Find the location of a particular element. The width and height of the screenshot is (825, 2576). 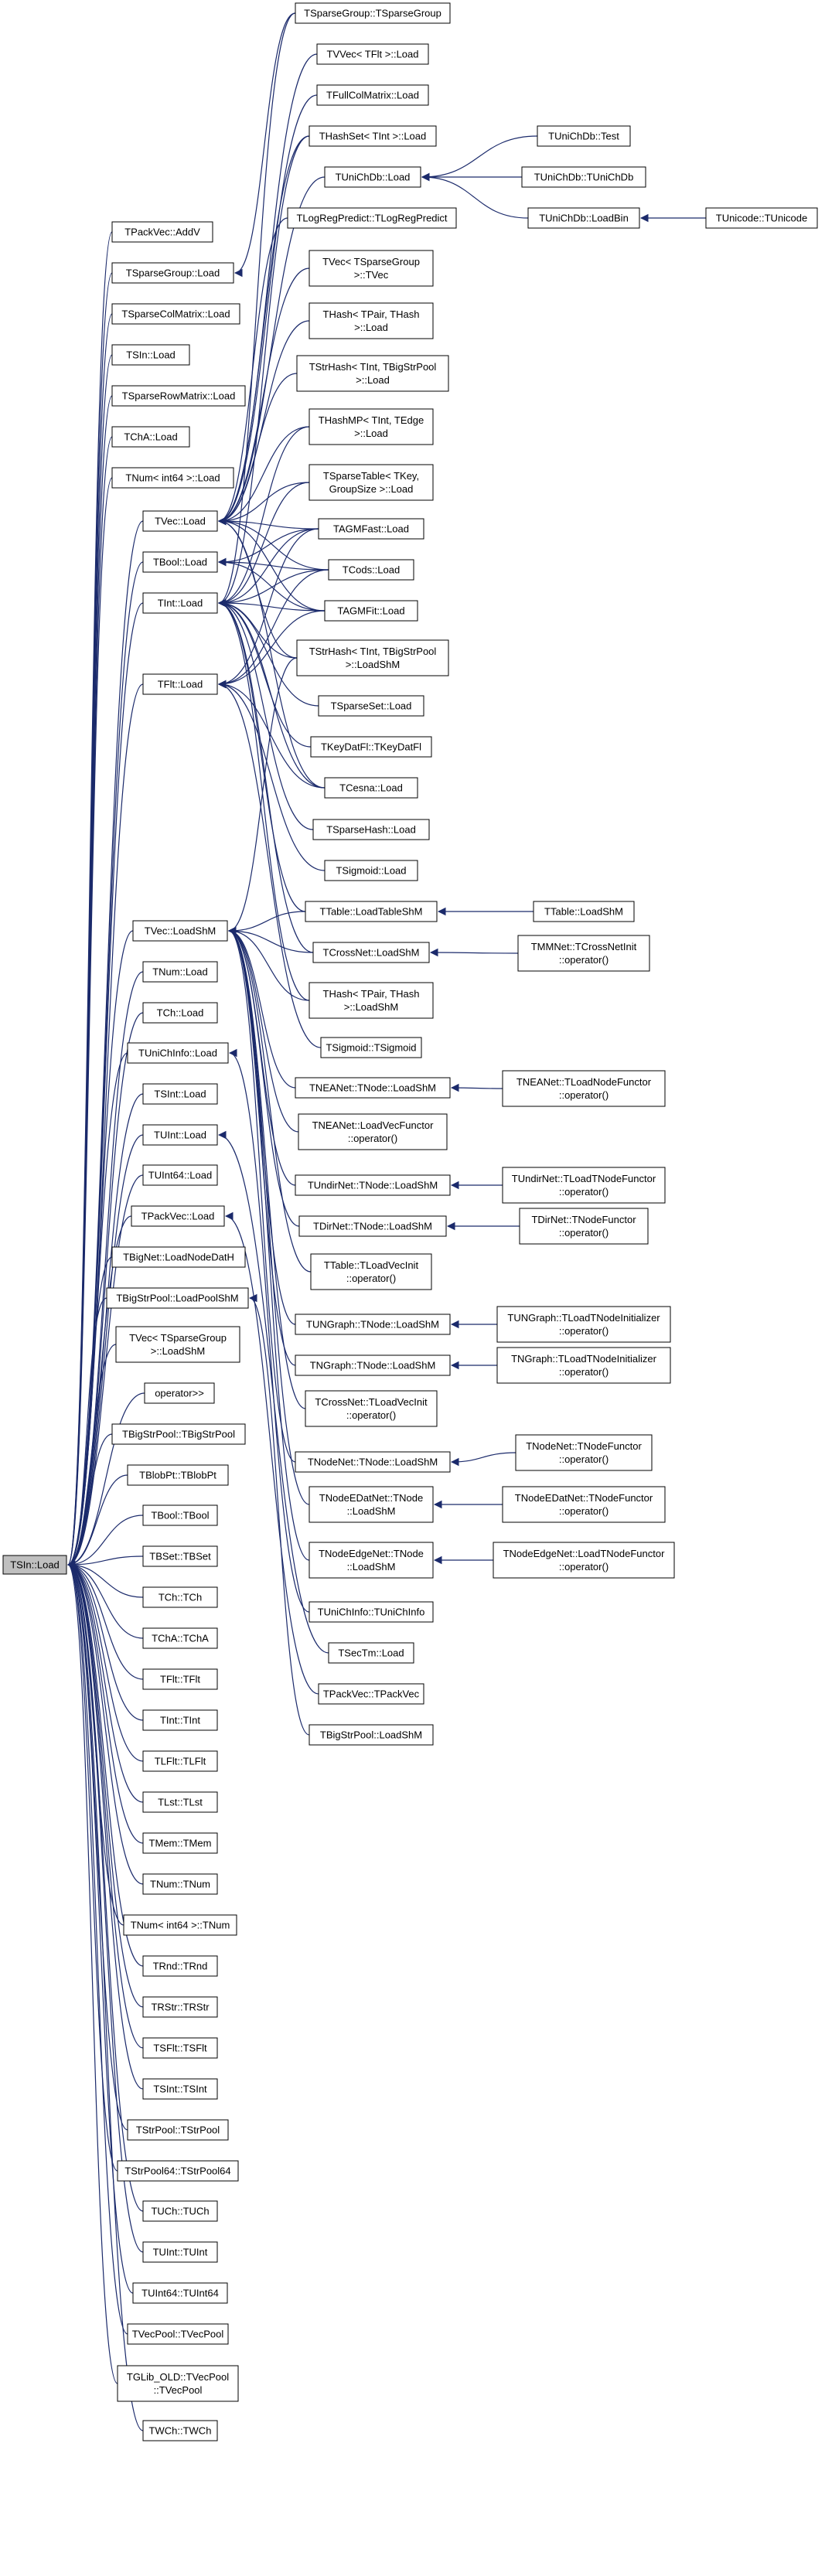

node-n_tunichinfo_load: TUniChInfo::Load is located at coordinates (178, 1053).